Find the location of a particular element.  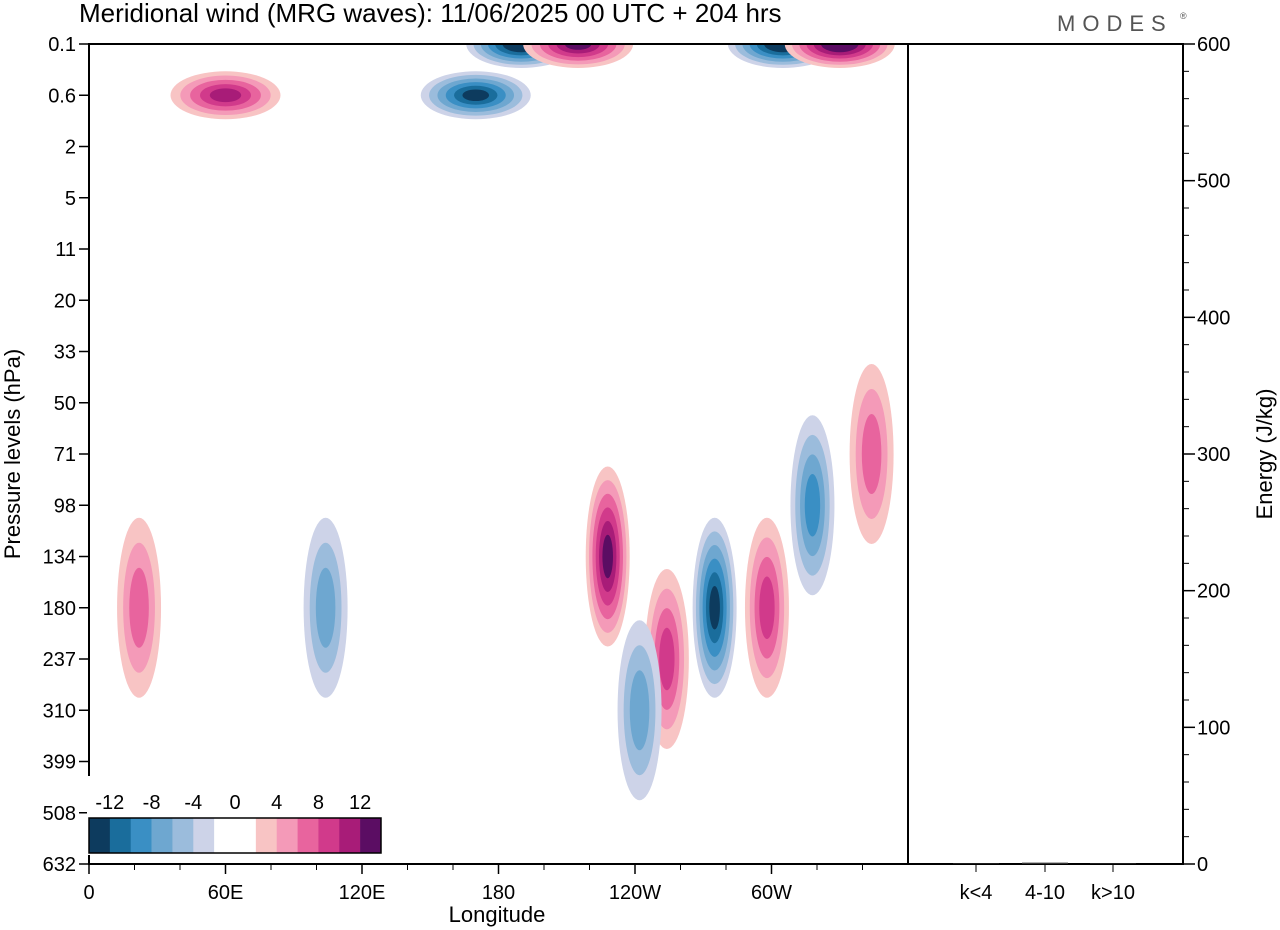

colorbar-label: -12 is located at coordinates (109, 803).